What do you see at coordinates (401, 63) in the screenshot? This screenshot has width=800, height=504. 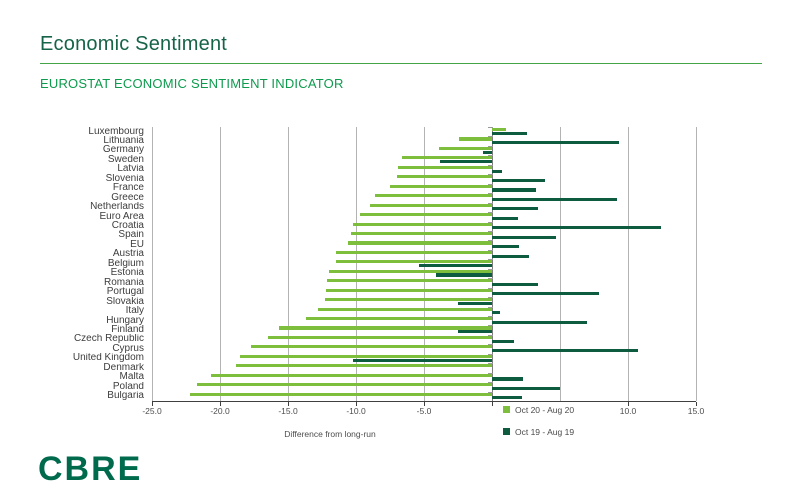 I see `title-divider` at bounding box center [401, 63].